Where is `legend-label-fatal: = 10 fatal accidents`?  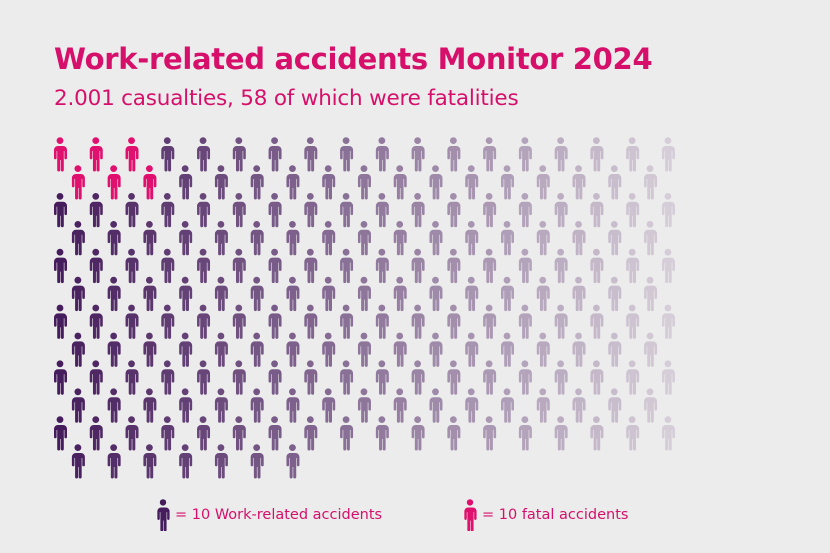
legend-label-fatal: = 10 fatal accidents is located at coordinates (555, 515).